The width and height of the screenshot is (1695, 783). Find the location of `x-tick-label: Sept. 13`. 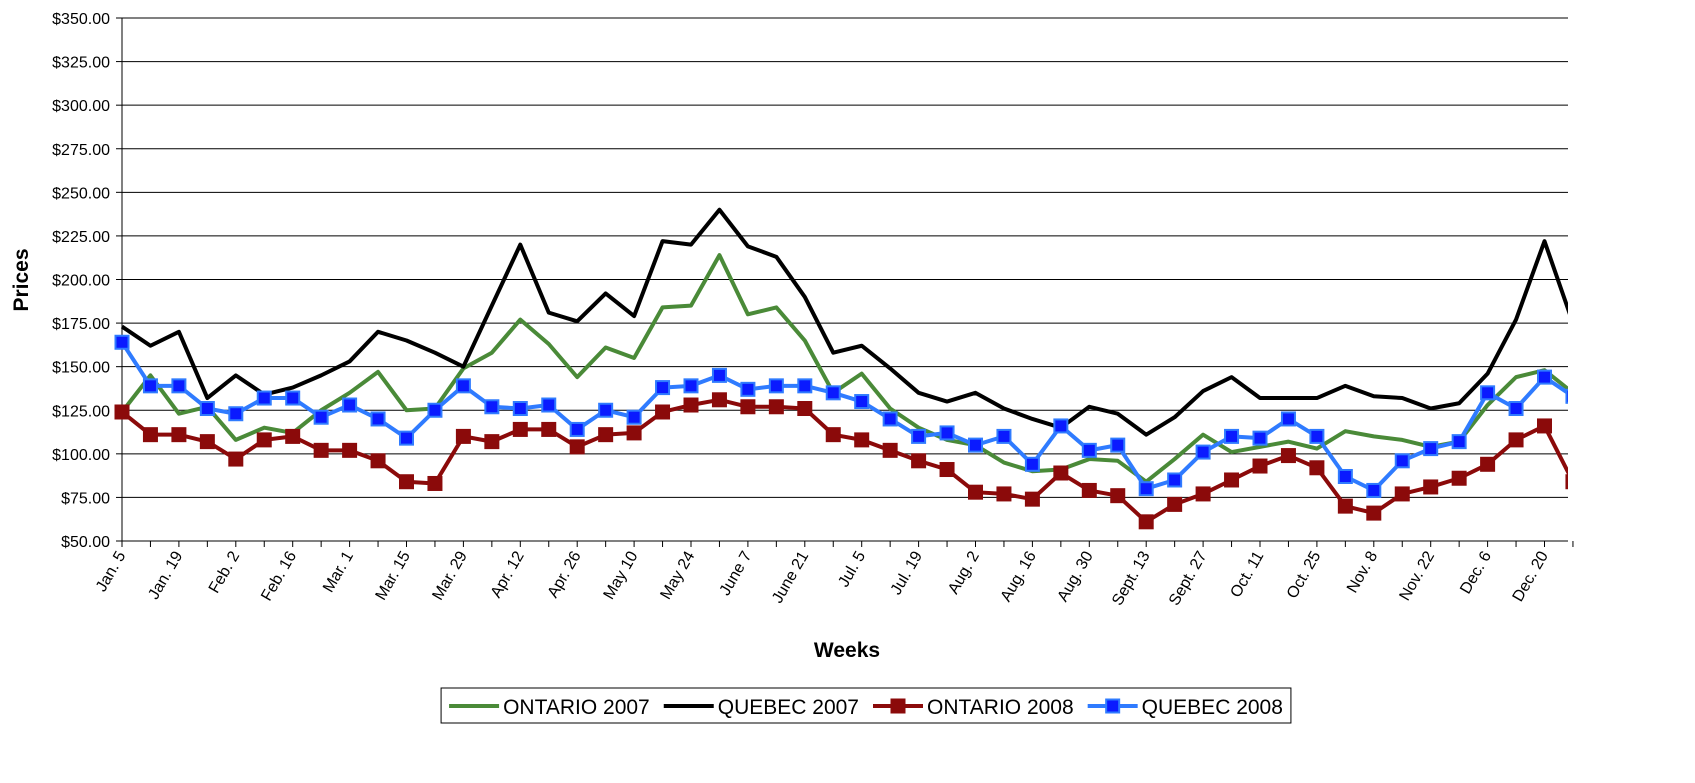

x-tick-label: Sept. 13 is located at coordinates (1131, 578).